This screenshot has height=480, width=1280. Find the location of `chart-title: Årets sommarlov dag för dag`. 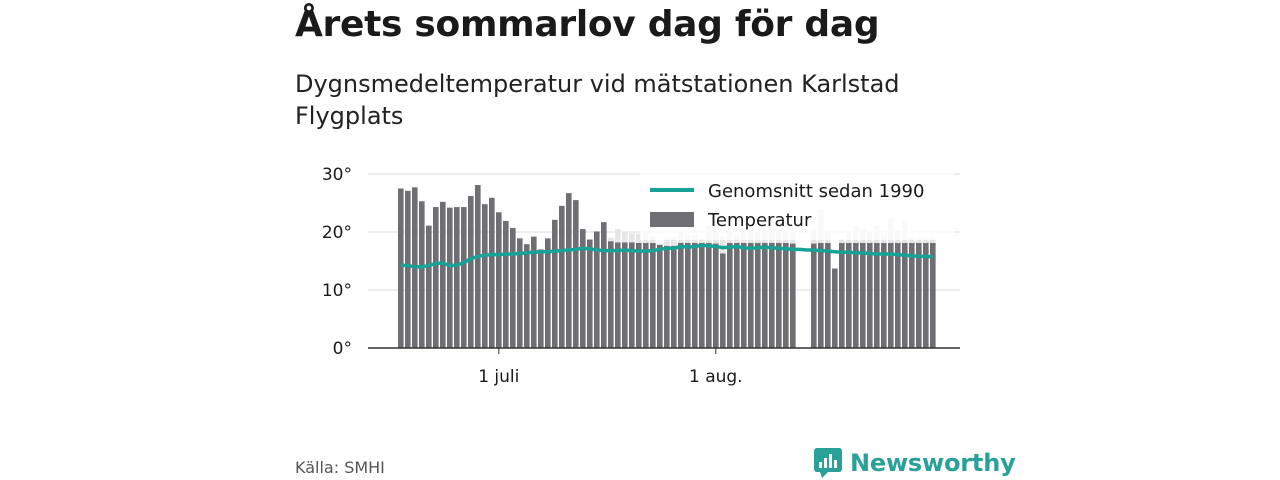

chart-title: Årets sommarlov dag för dag is located at coordinates (587, 24).